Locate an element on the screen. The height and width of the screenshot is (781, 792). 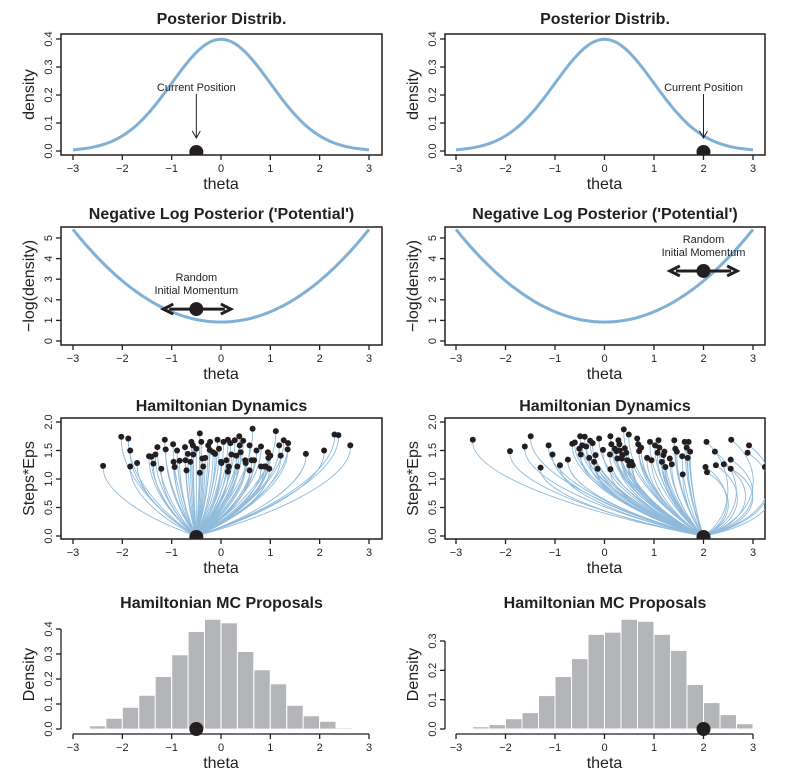
y-tick-label: 0.2 is located at coordinates (49, 678).